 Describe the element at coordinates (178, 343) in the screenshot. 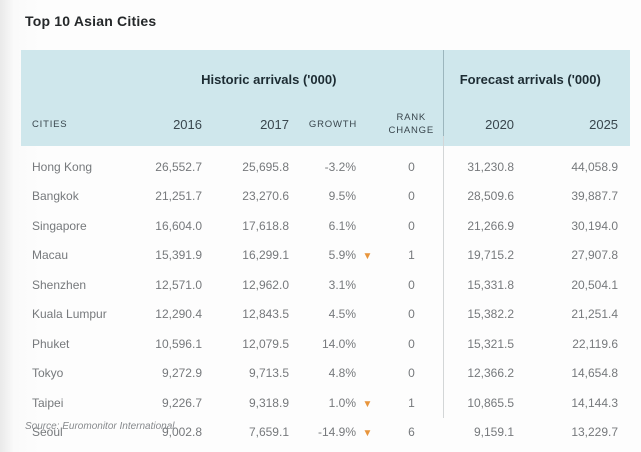

I see `arrivals-2016-cell: 10,596.1` at that location.